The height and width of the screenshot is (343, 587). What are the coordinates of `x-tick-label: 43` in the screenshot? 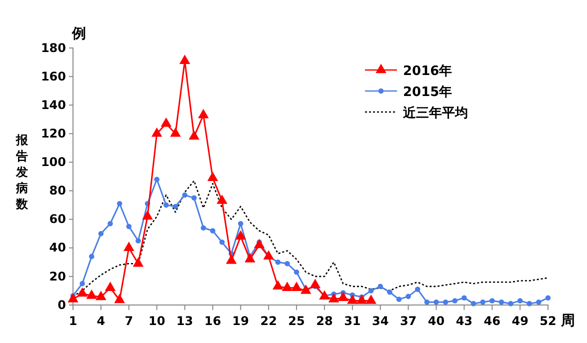 It's located at (464, 321).